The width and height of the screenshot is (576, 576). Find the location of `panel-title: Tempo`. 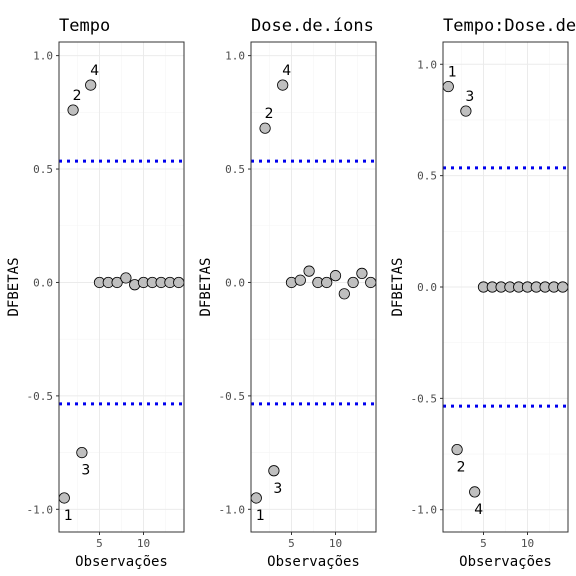

panel-title: Tempo is located at coordinates (84, 26).